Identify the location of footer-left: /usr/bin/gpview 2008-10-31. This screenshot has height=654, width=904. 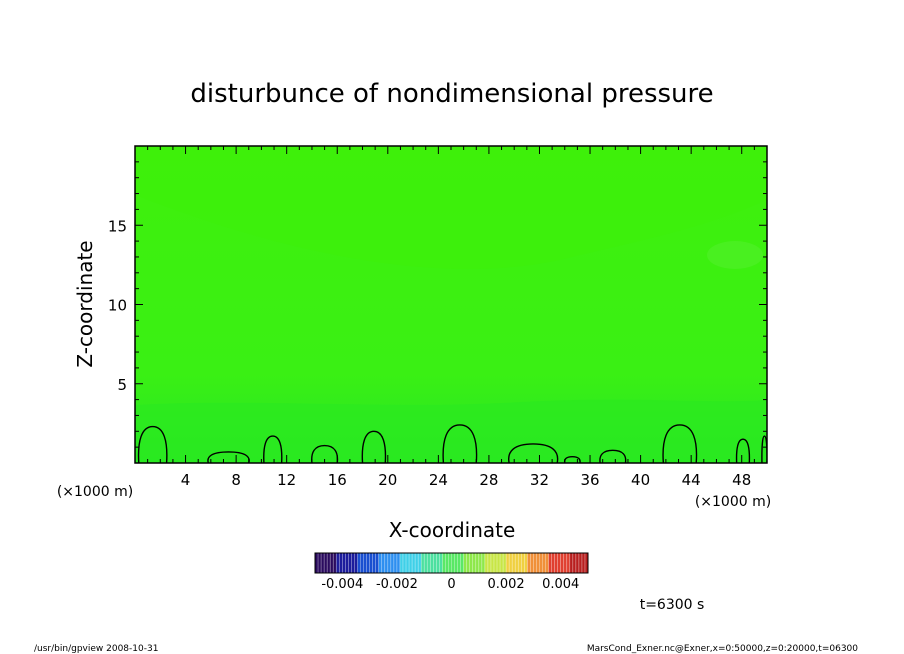
(96, 649).